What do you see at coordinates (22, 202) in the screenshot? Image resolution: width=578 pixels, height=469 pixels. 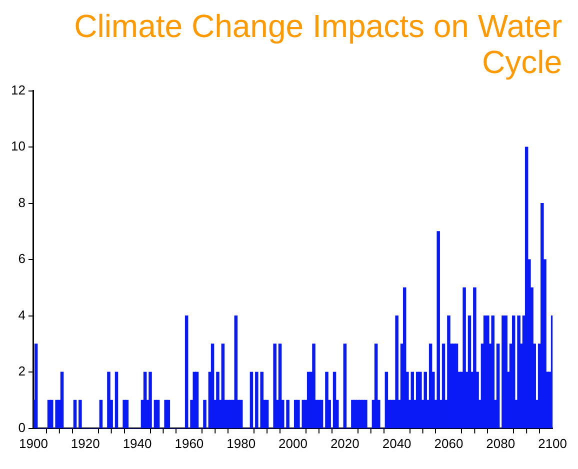 I see `y-tick-label: 8` at bounding box center [22, 202].